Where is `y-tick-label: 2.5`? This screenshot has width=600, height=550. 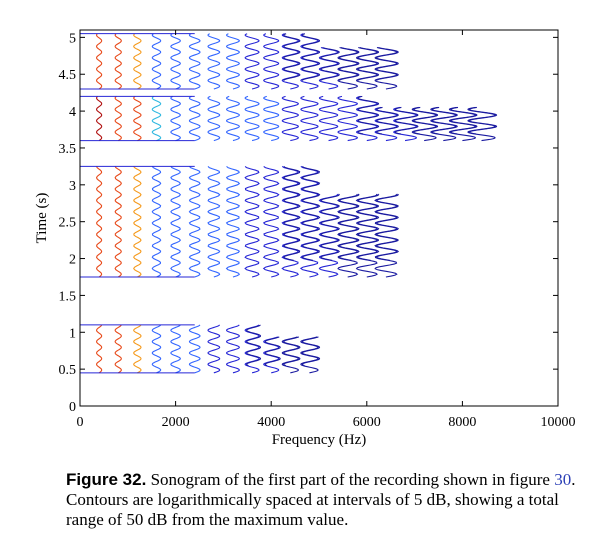 y-tick-label: 2.5 is located at coordinates (68, 223).